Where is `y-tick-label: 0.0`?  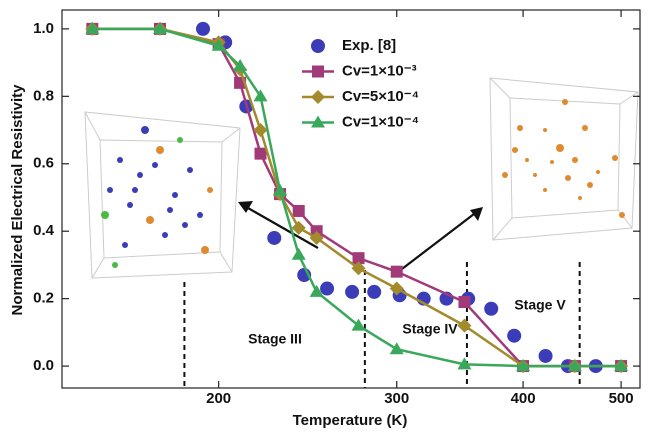 y-tick-label: 0.0 is located at coordinates (43, 365).